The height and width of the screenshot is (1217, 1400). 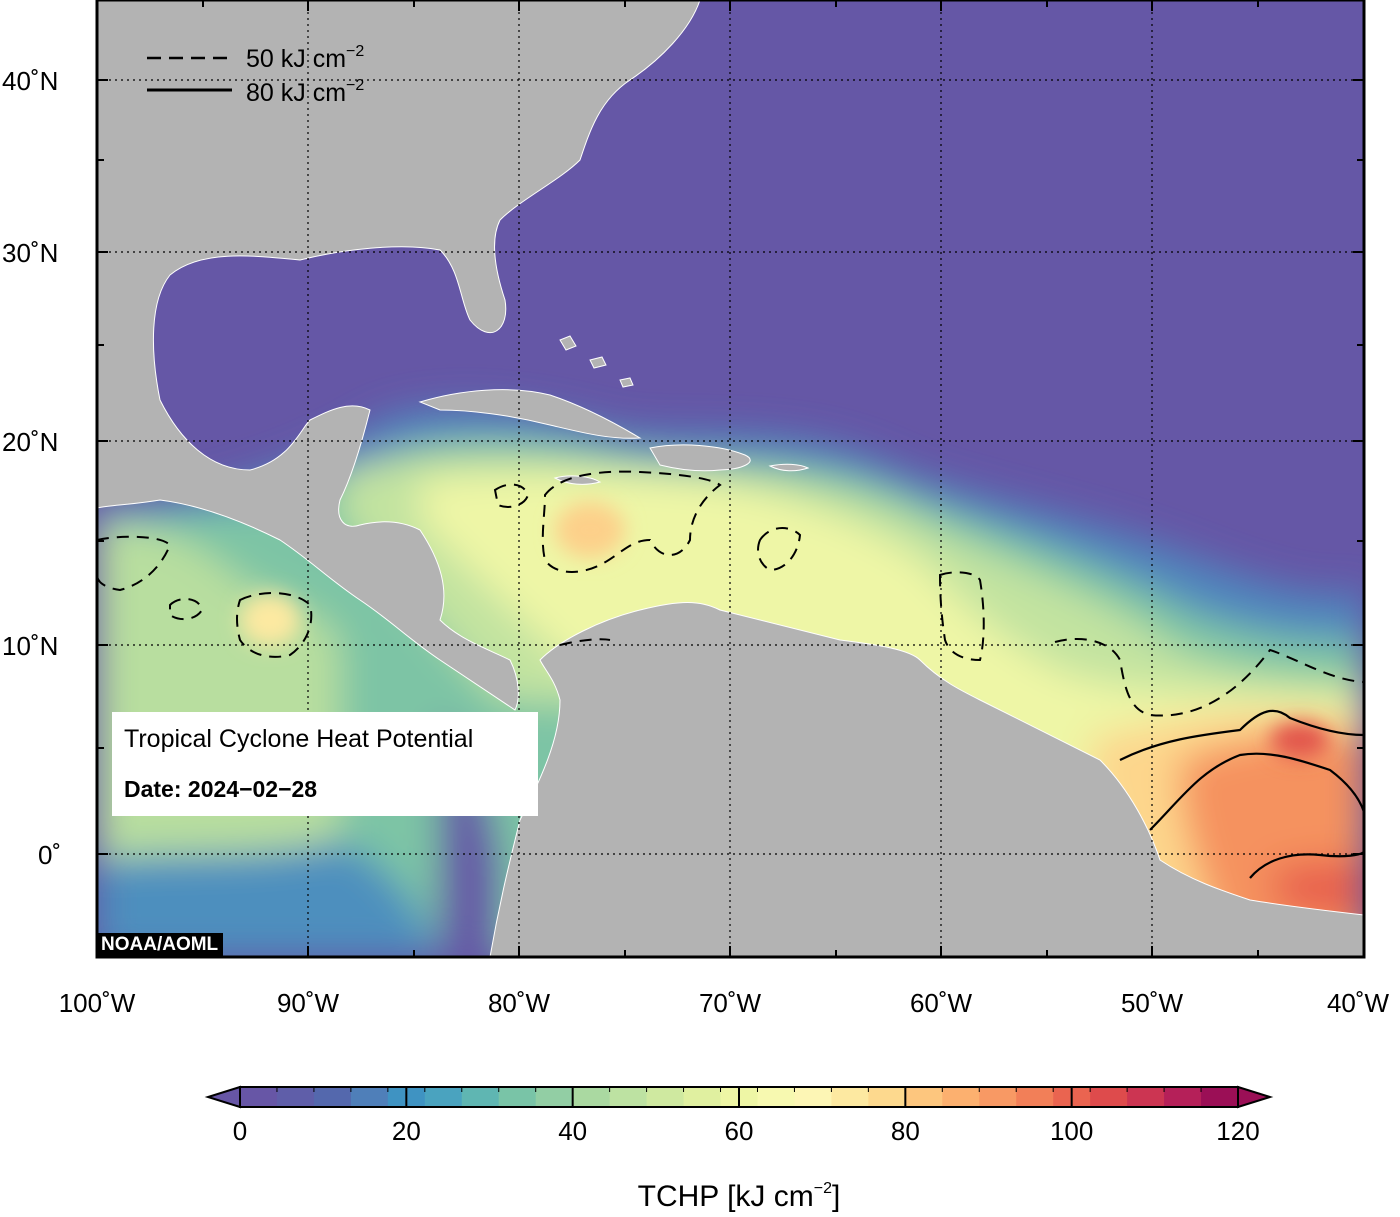 What do you see at coordinates (530, 414) in the screenshot?
I see `land-cuba` at bounding box center [530, 414].